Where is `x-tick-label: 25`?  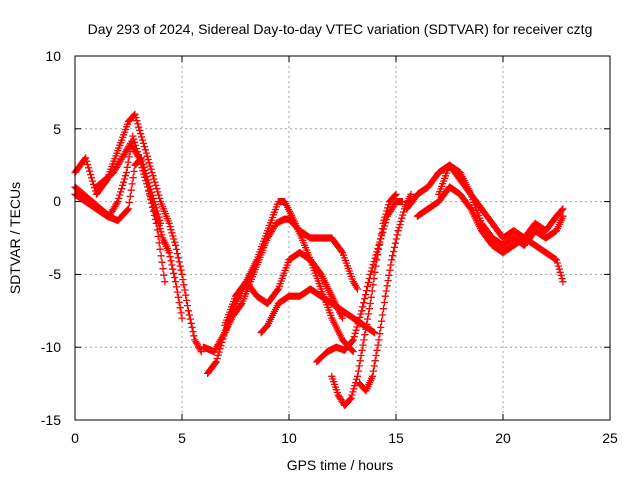
x-tick-label: 25 is located at coordinates (610, 438).